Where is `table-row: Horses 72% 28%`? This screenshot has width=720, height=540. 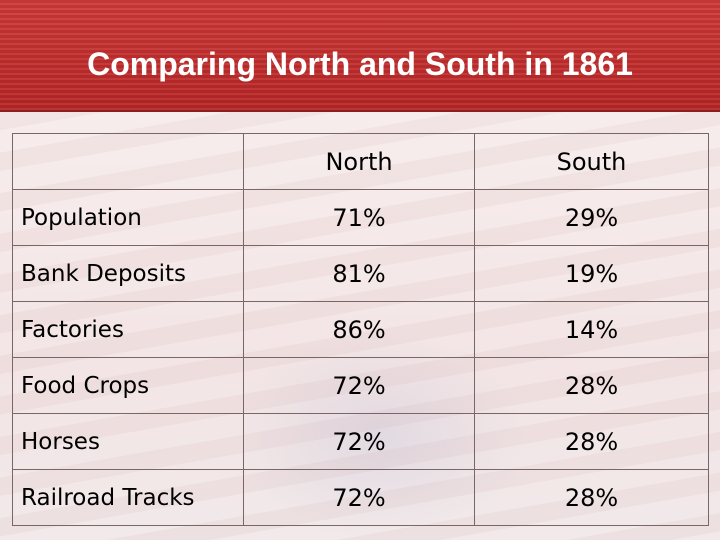 table-row: Horses 72% 28% is located at coordinates (360, 441).